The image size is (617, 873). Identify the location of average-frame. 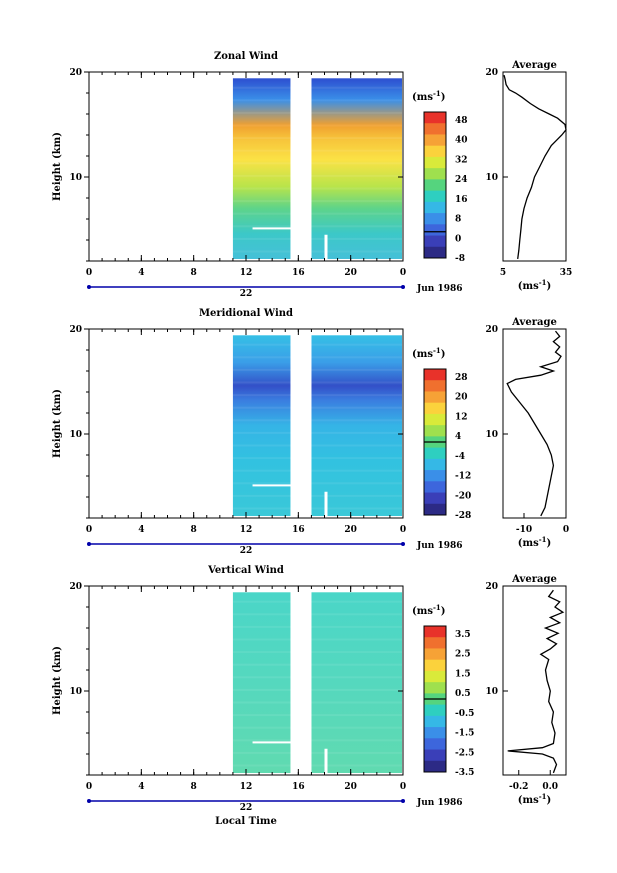
(534, 680).